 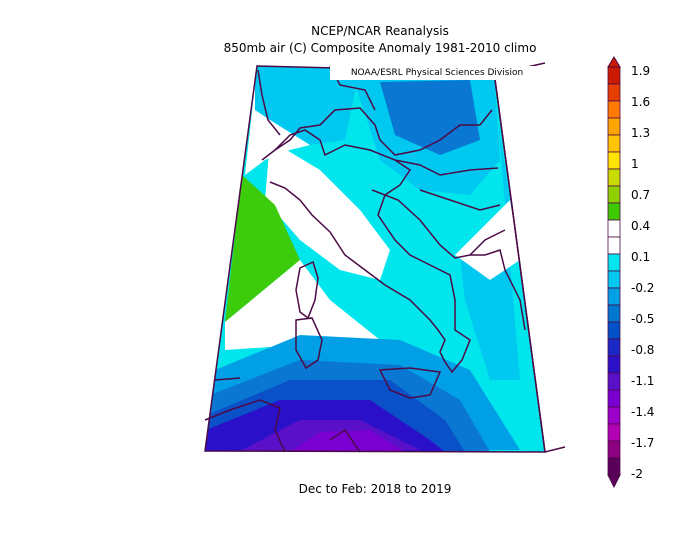 I want to click on france-border, so click(x=269, y=102).